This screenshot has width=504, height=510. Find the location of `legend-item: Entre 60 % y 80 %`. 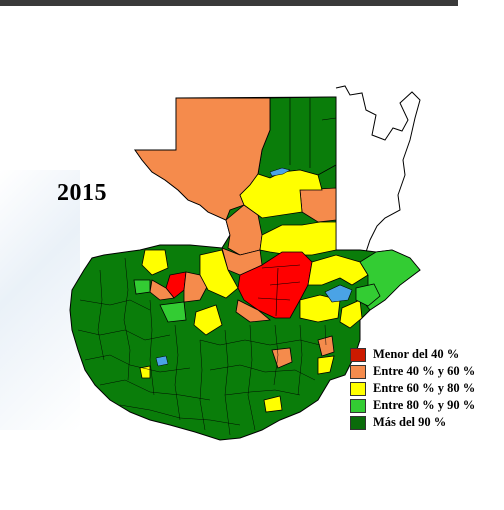

legend-item: Entre 60 % y 80 % is located at coordinates (423, 388).